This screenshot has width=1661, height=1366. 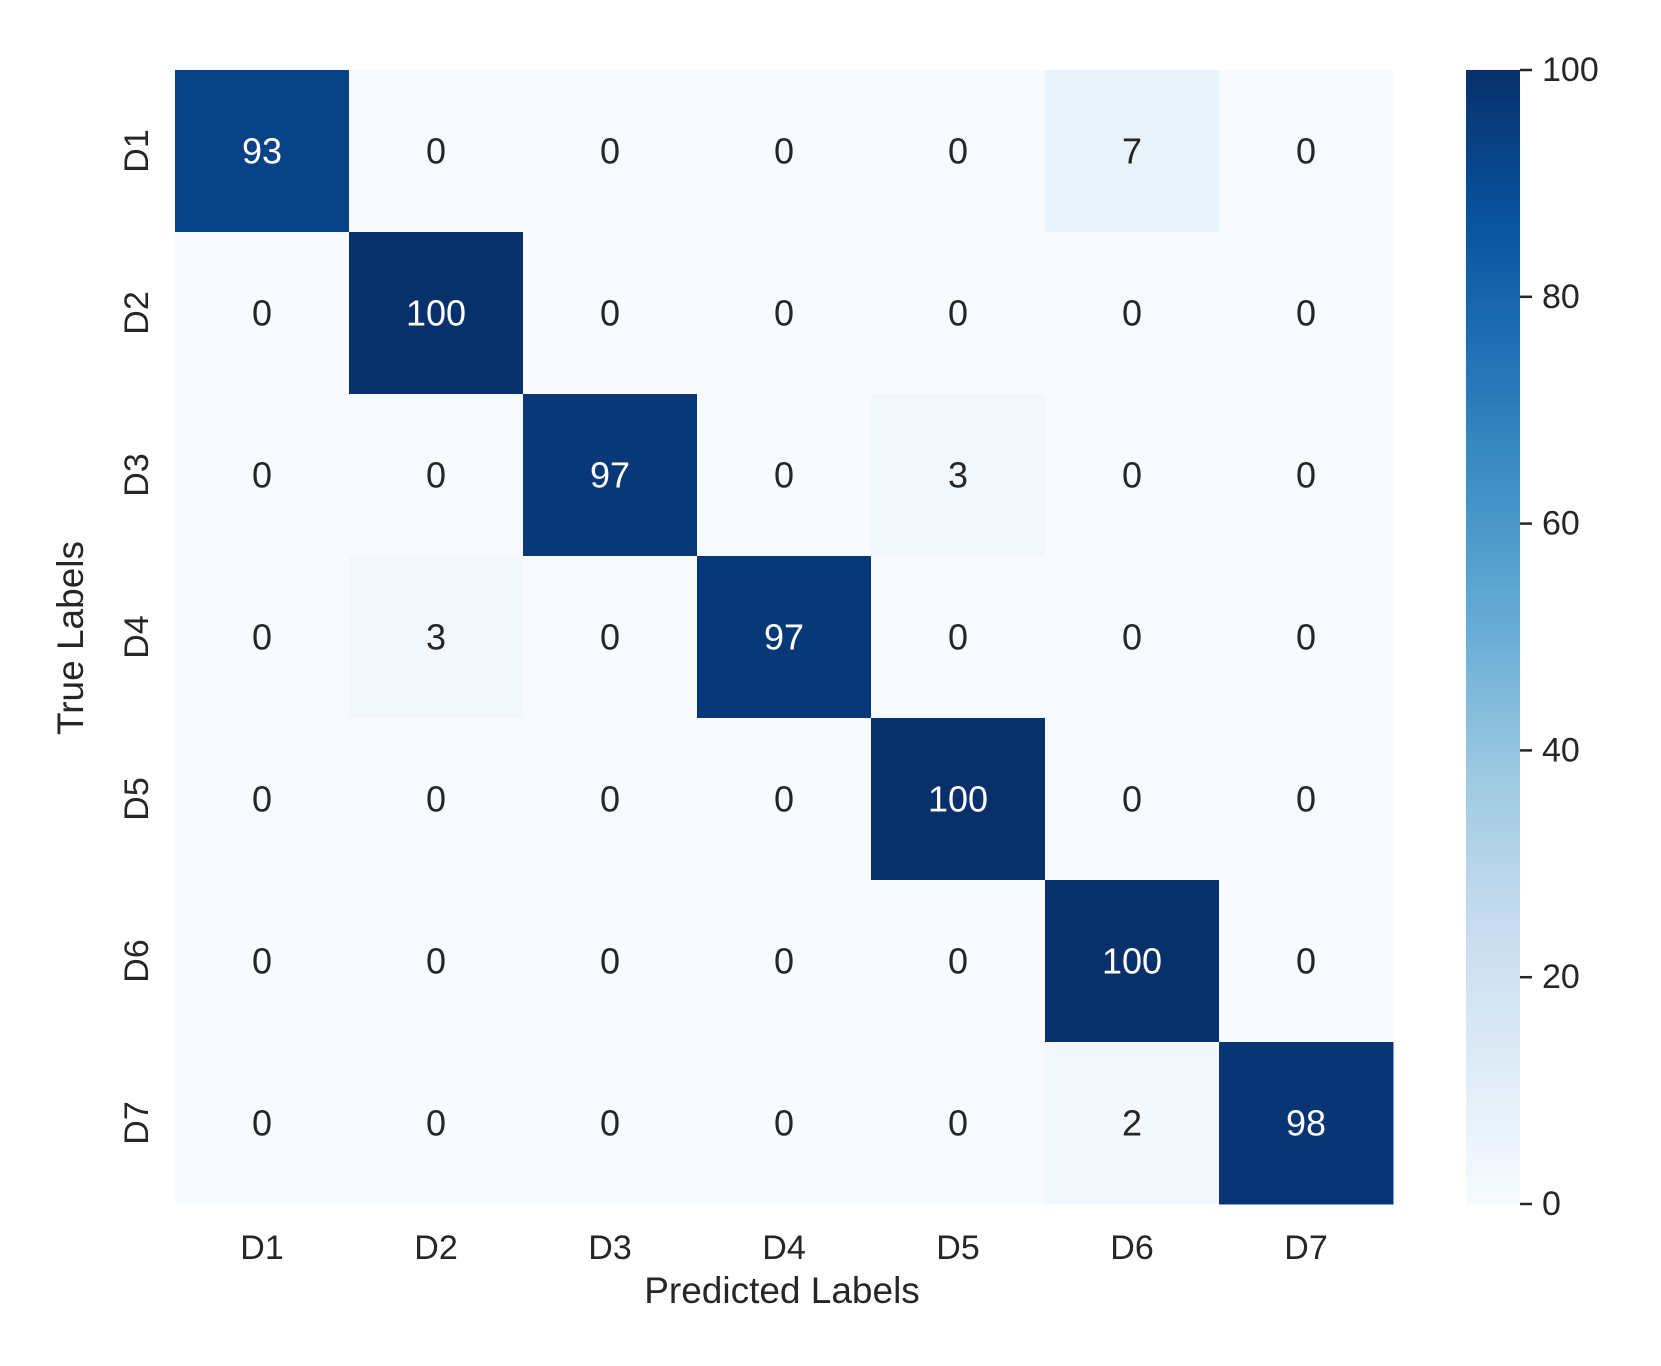 What do you see at coordinates (1551, 1204) in the screenshot?
I see `colorbar-tick-label: 0` at bounding box center [1551, 1204].